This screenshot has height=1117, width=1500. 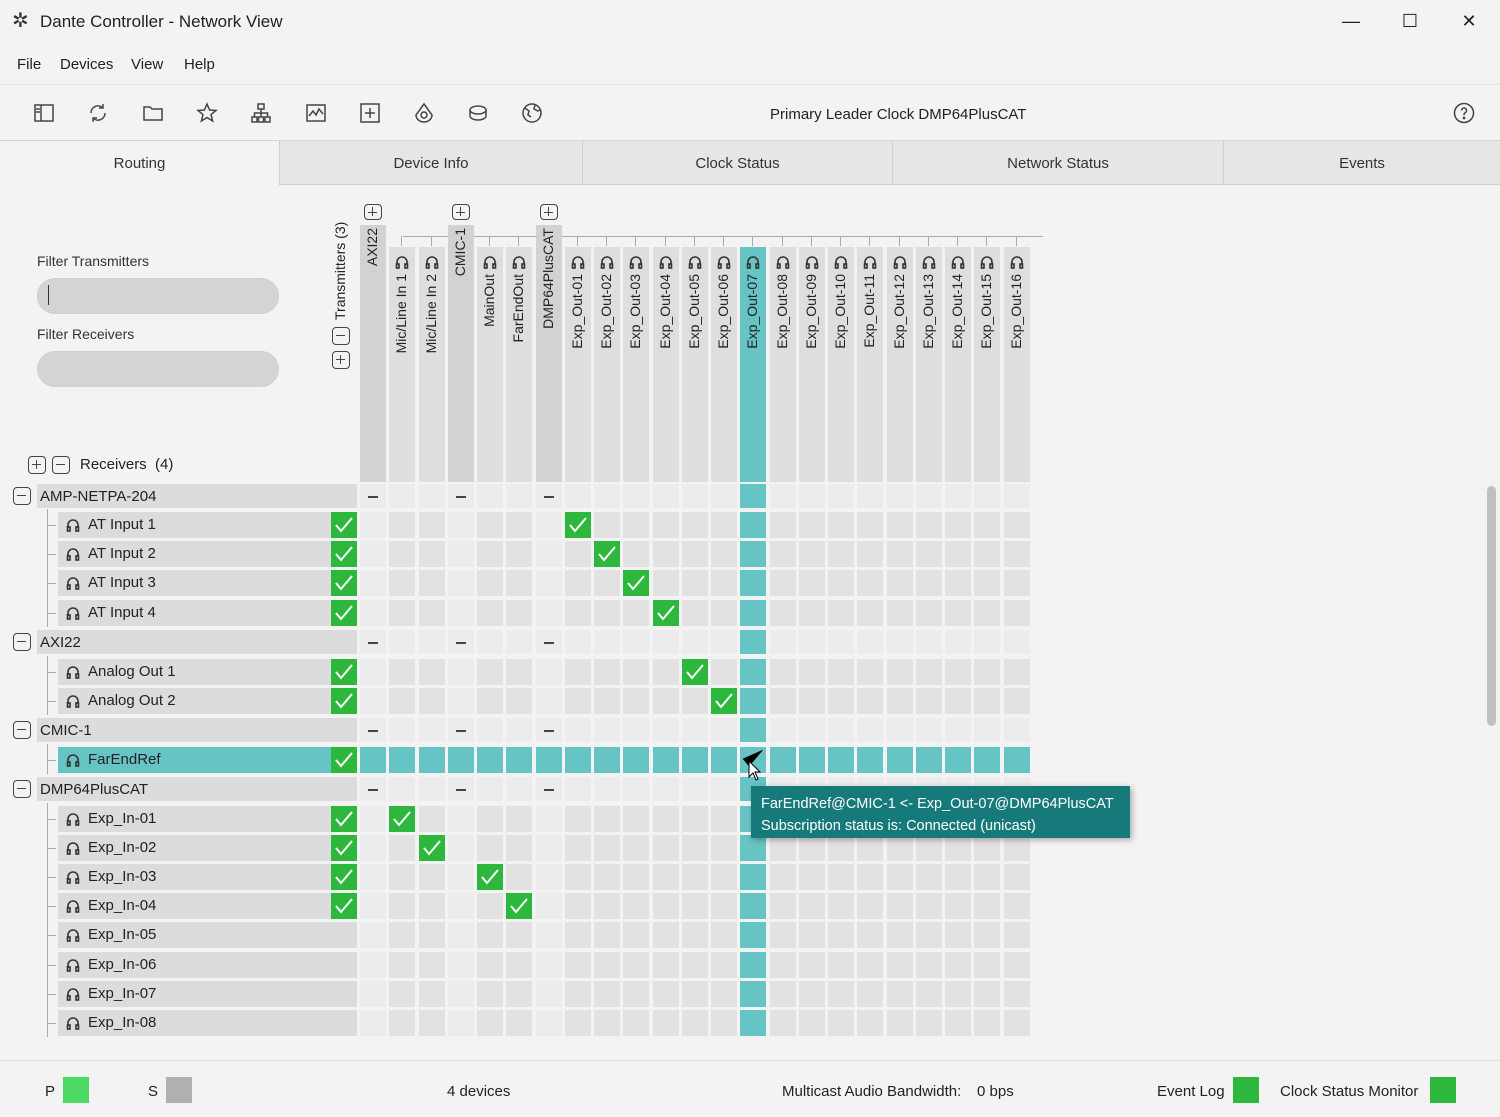 What do you see at coordinates (207, 113) in the screenshot?
I see `star-icon` at bounding box center [207, 113].